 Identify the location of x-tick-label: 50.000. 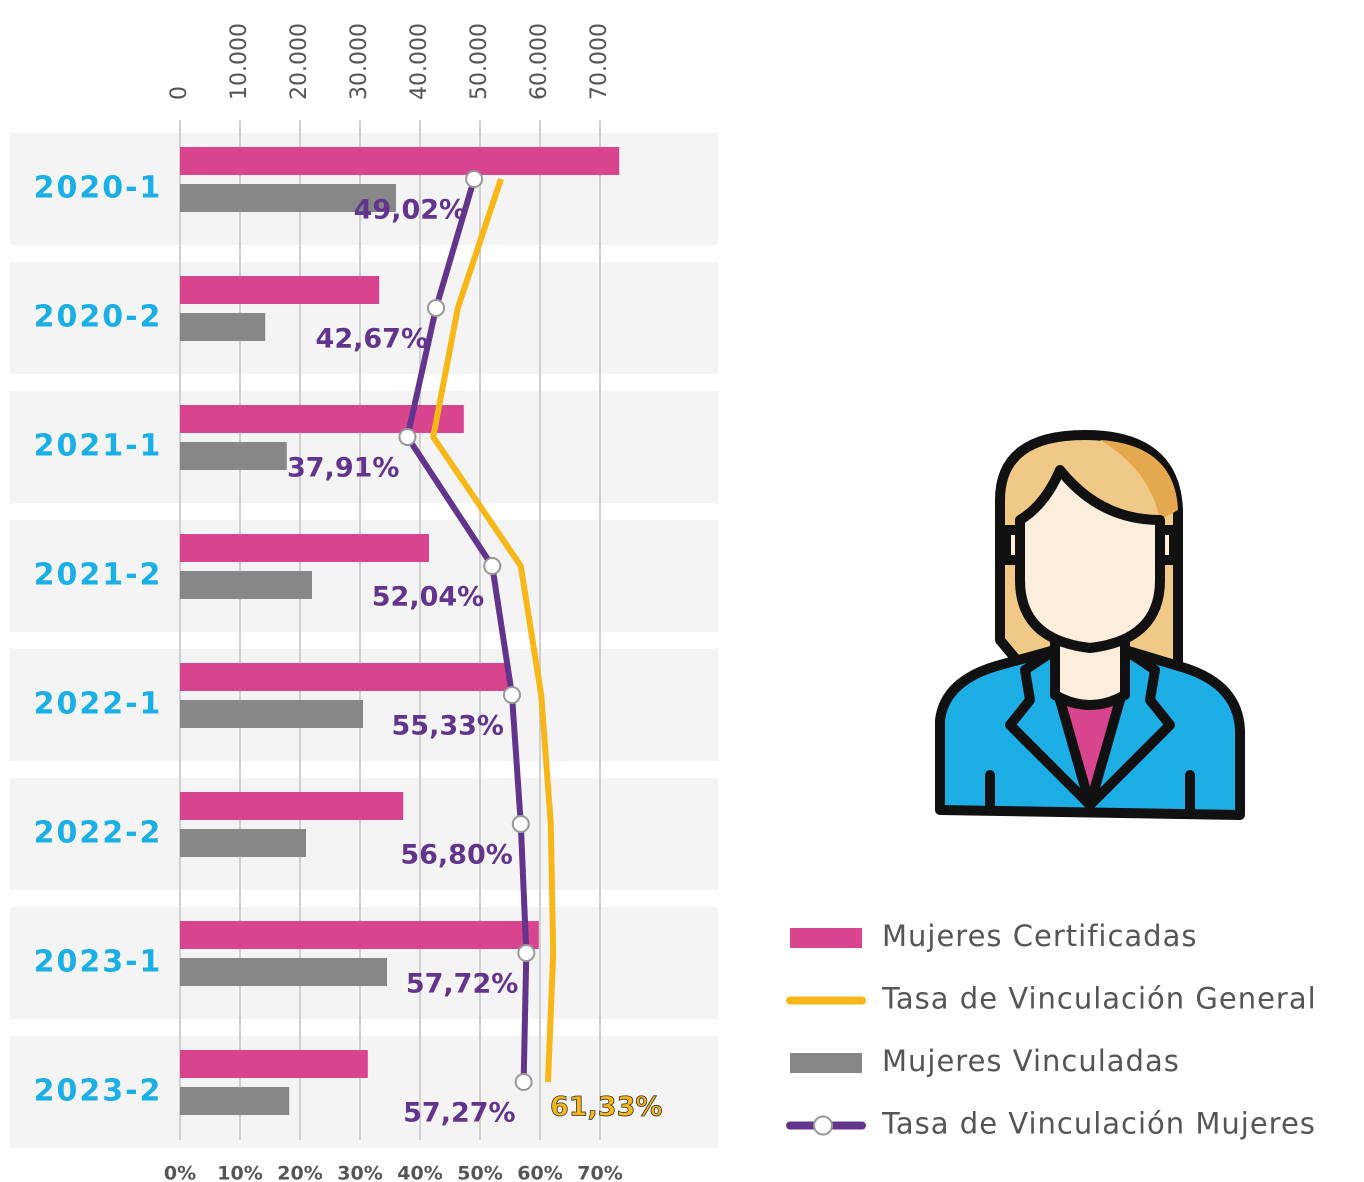
(479, 61).